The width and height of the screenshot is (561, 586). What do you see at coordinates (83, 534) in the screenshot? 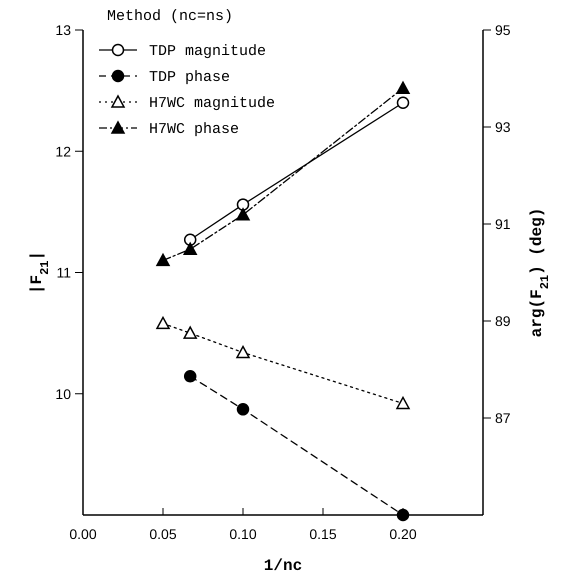
I see `x-tick-label: 0.00` at bounding box center [83, 534].